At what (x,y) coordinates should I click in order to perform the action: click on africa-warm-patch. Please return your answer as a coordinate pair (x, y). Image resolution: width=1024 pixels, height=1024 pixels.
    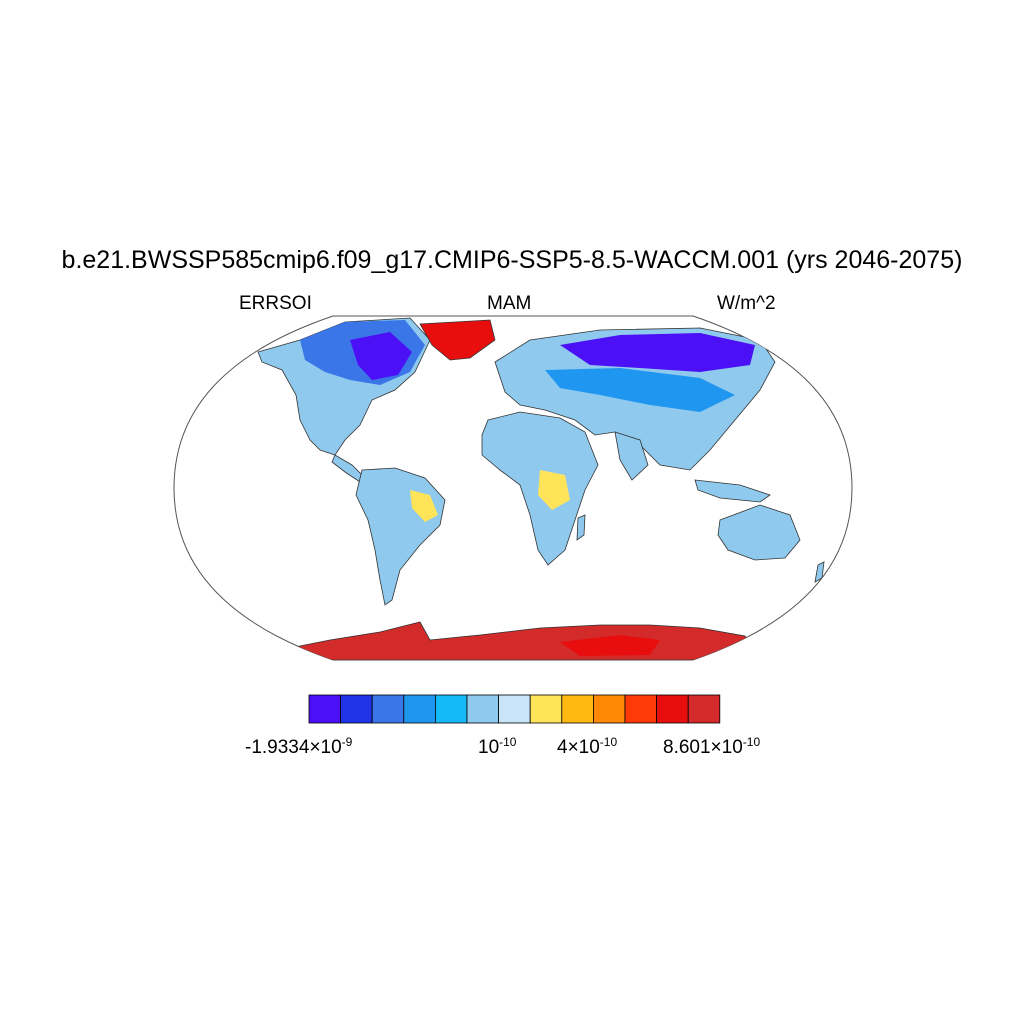
    Looking at the image, I should click on (554, 490).